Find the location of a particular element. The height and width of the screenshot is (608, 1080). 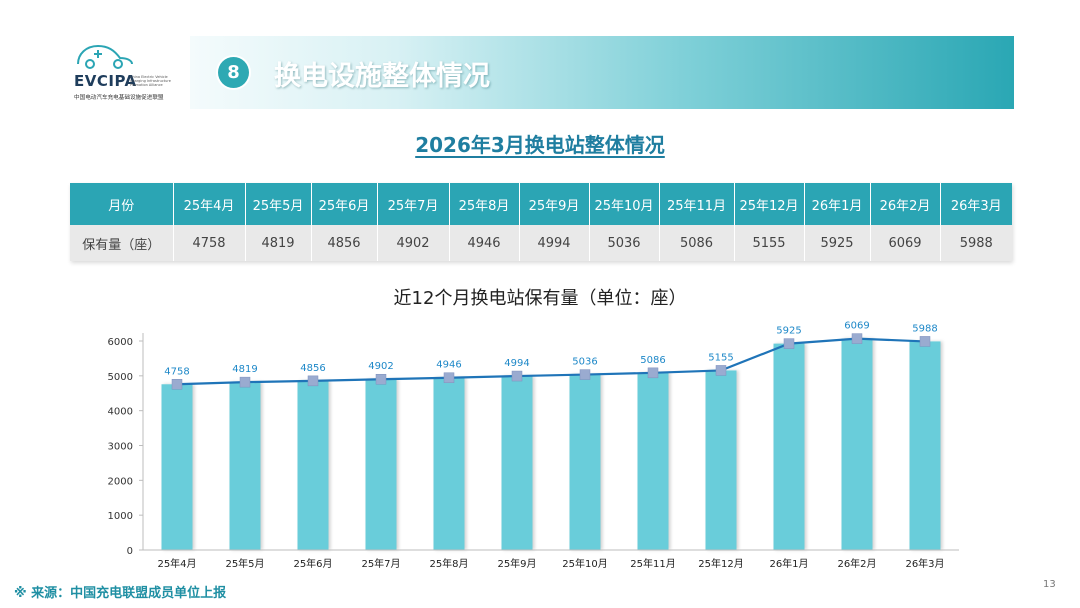

y-tick-label: 1000 is located at coordinates (120, 516).